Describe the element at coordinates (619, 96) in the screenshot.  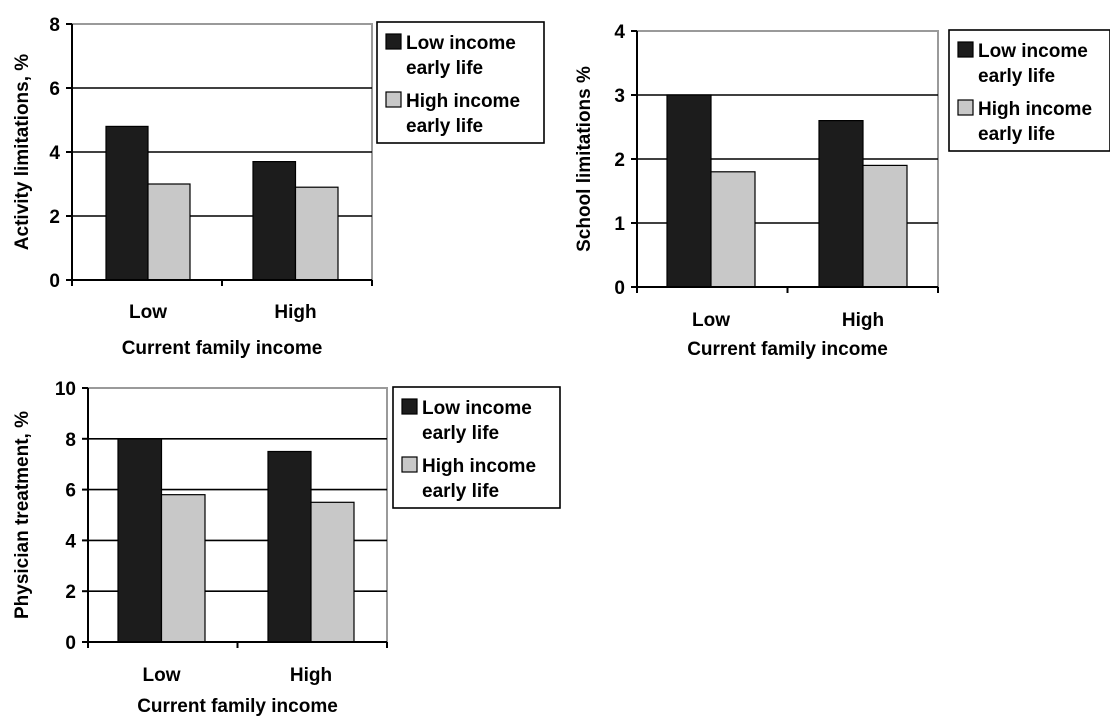
I see `y-tick-label: 3` at that location.